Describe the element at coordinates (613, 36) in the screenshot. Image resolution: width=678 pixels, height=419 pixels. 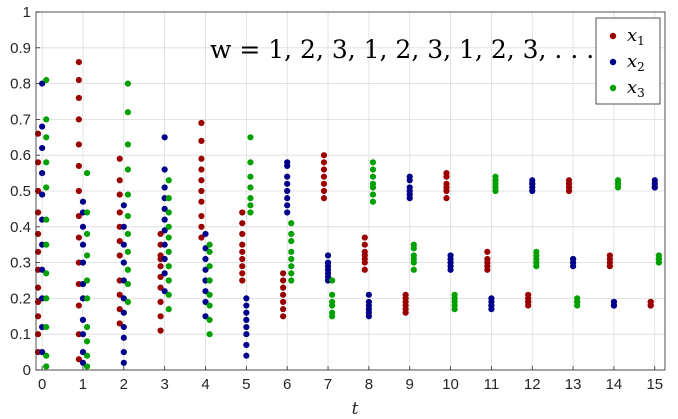
I see `legend-marker-x1` at that location.